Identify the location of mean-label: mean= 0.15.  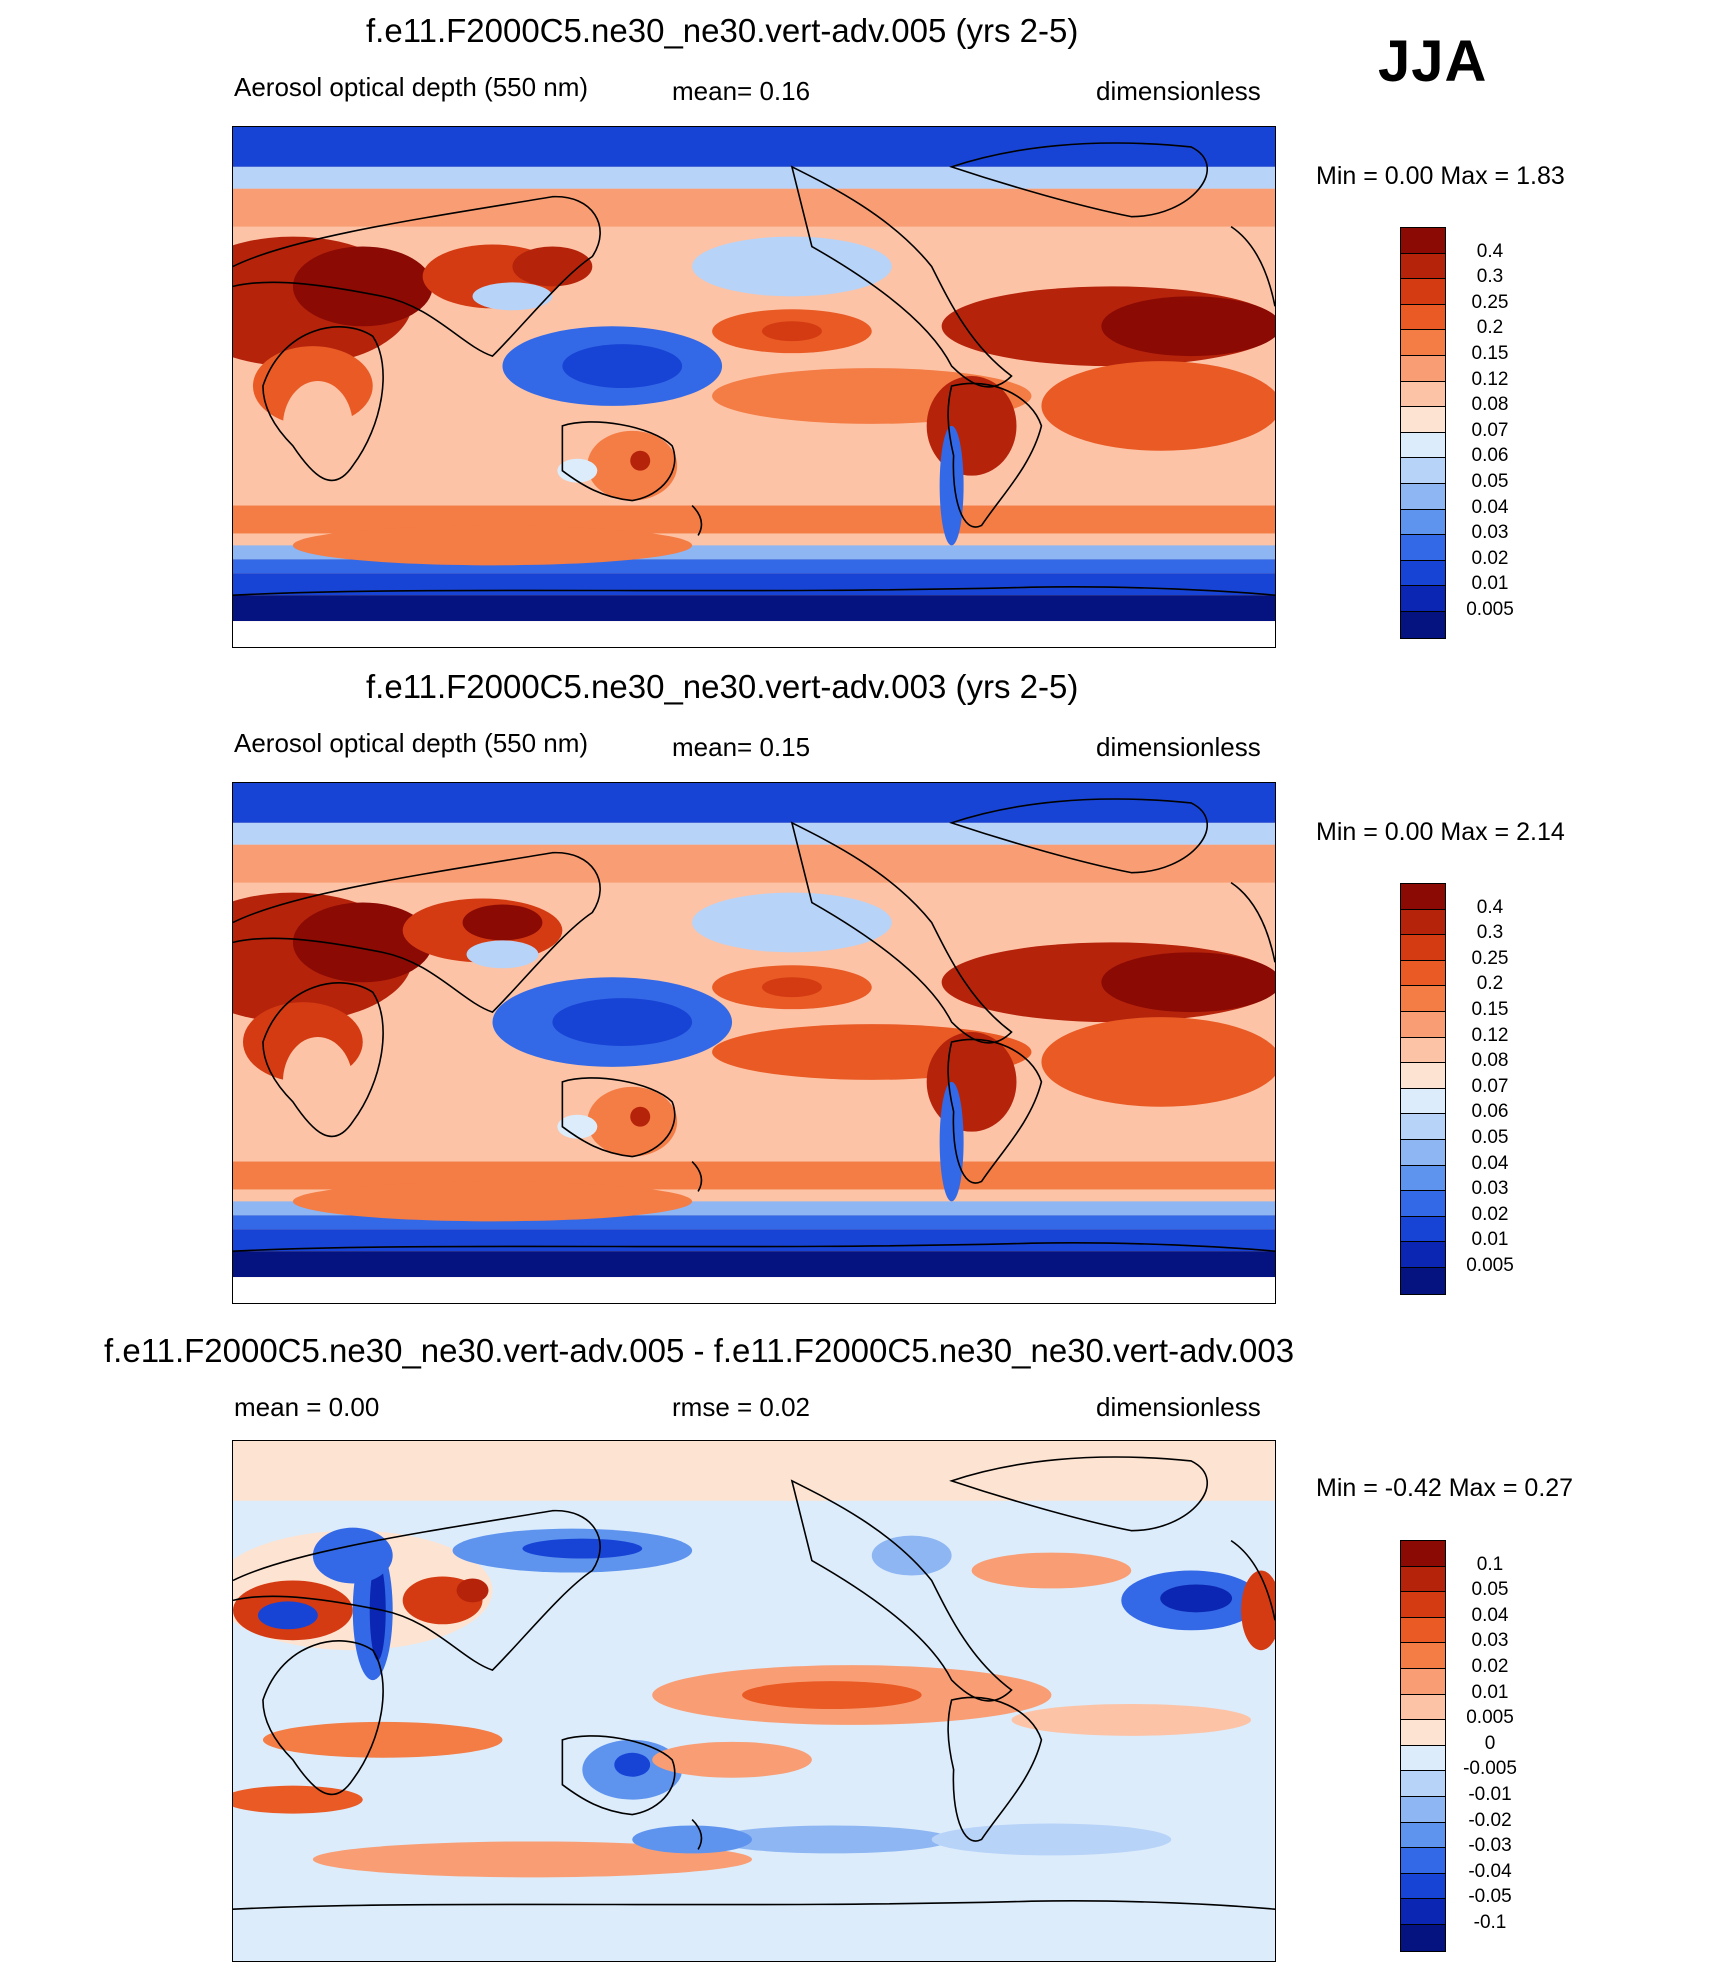
(741, 747).